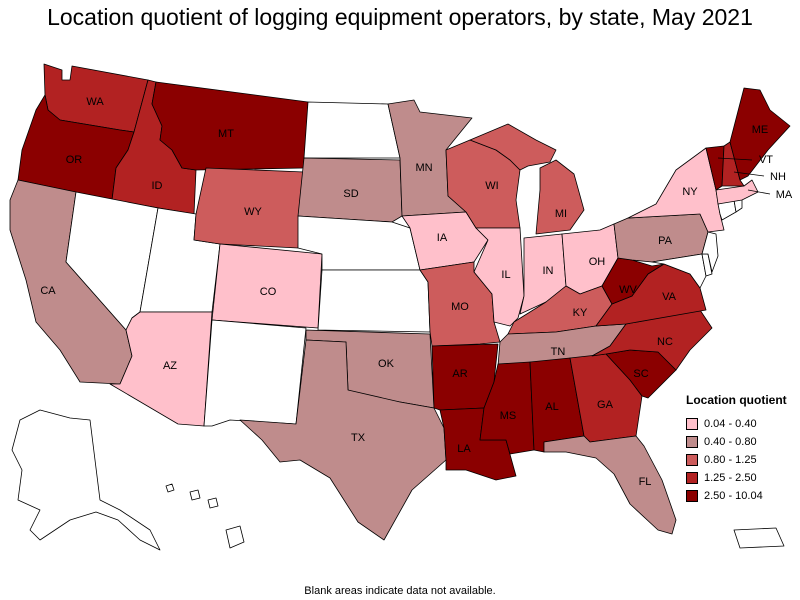  Describe the element at coordinates (665, 342) in the screenshot. I see `state-label-nc: NC` at that location.